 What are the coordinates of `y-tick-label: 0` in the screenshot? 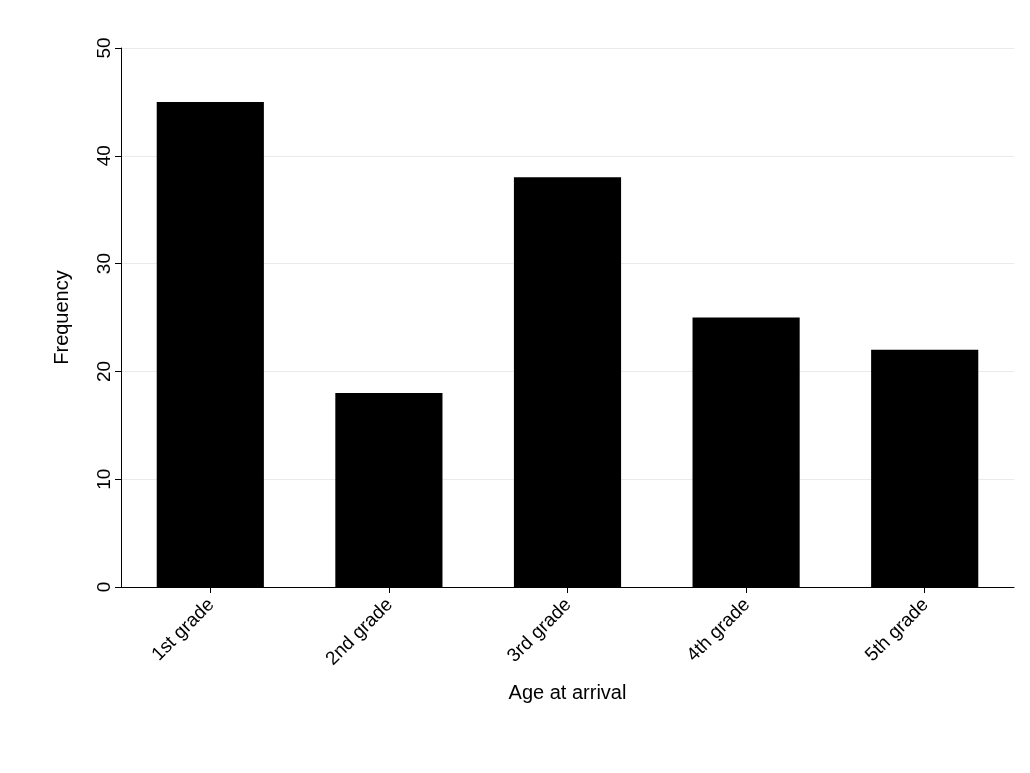 It's located at (103, 587).